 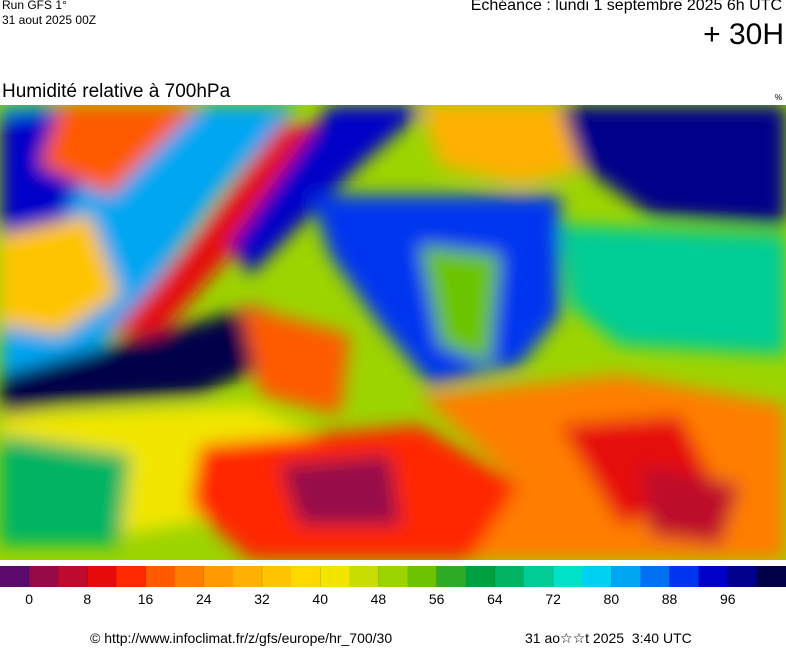 What do you see at coordinates (146, 598) in the screenshot?
I see `colorbar-tick-label: 16` at bounding box center [146, 598].